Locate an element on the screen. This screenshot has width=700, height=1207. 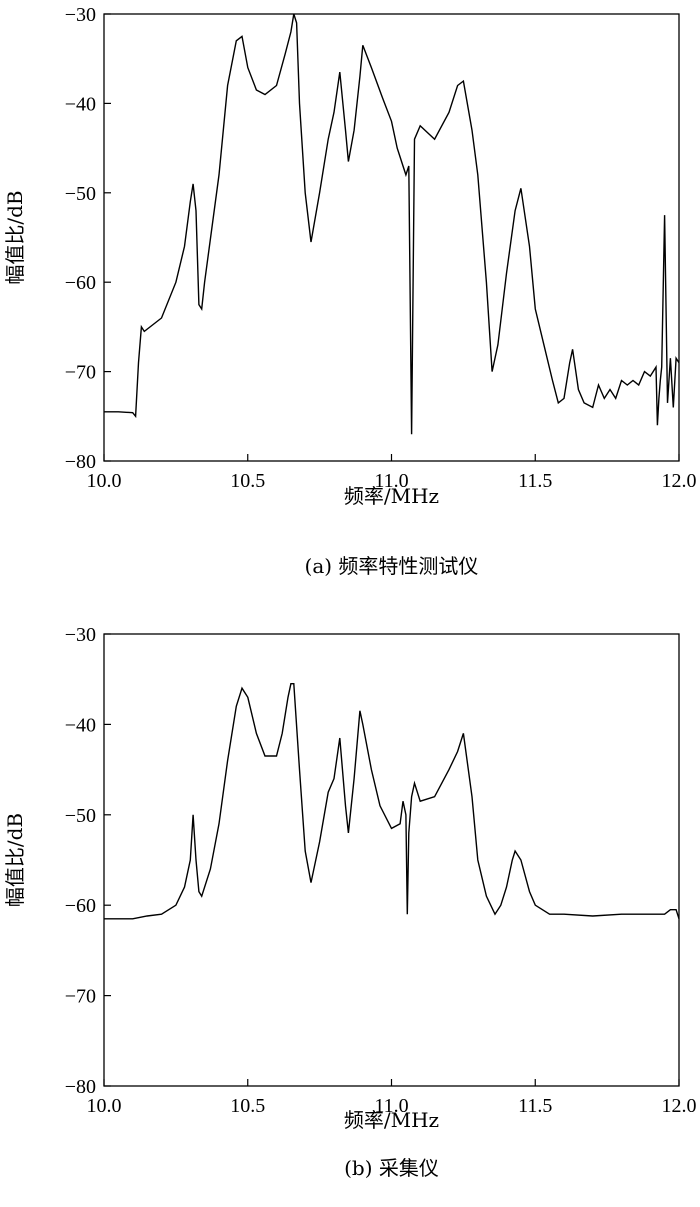
y-axis-b: −30 −40 −50 −60 −70 −80 is located at coordinates (88, 861).